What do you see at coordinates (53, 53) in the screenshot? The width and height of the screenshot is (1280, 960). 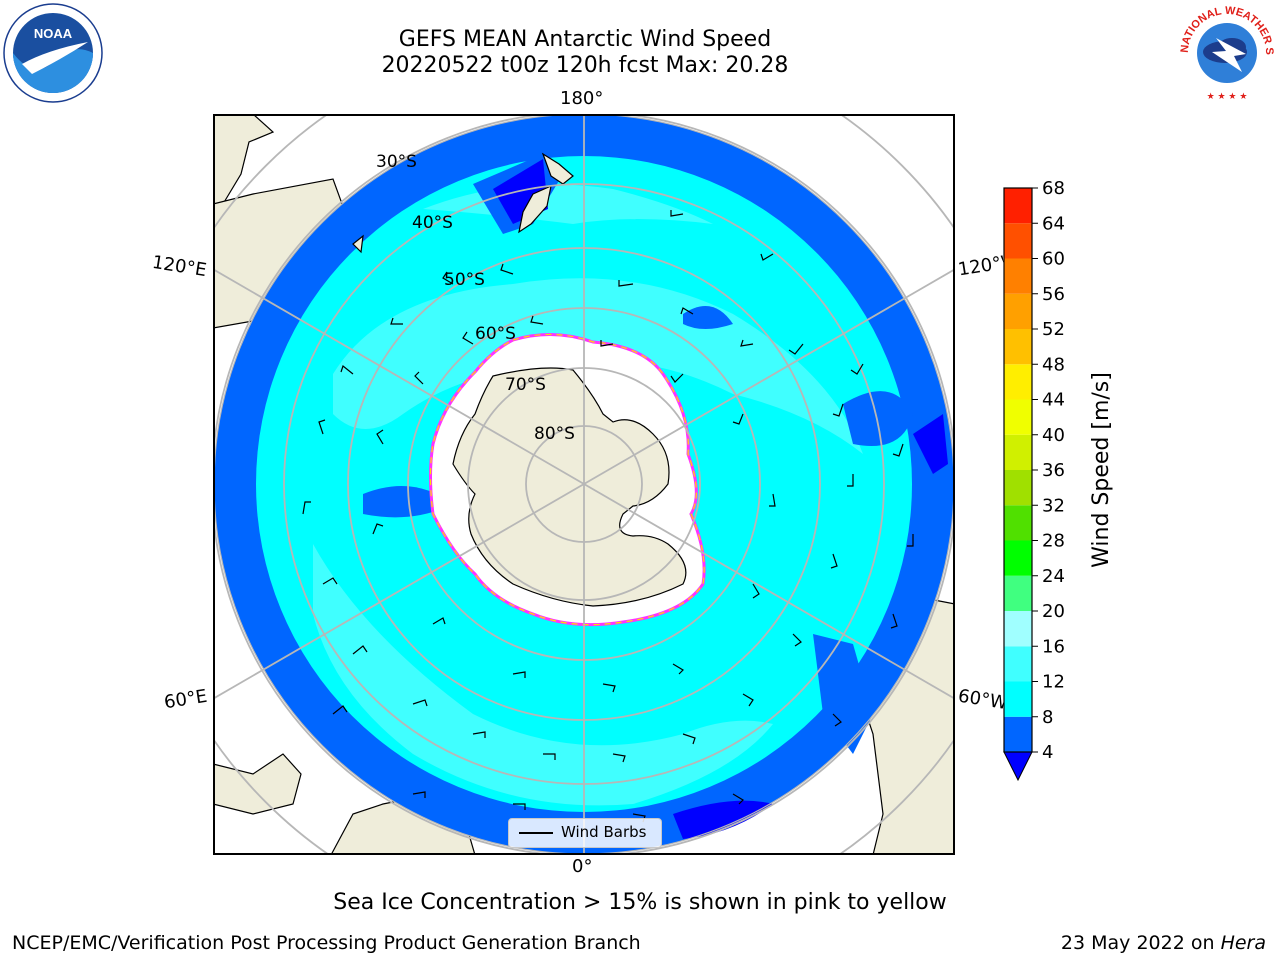 I see `noaa-logo: NOAA` at bounding box center [53, 53].